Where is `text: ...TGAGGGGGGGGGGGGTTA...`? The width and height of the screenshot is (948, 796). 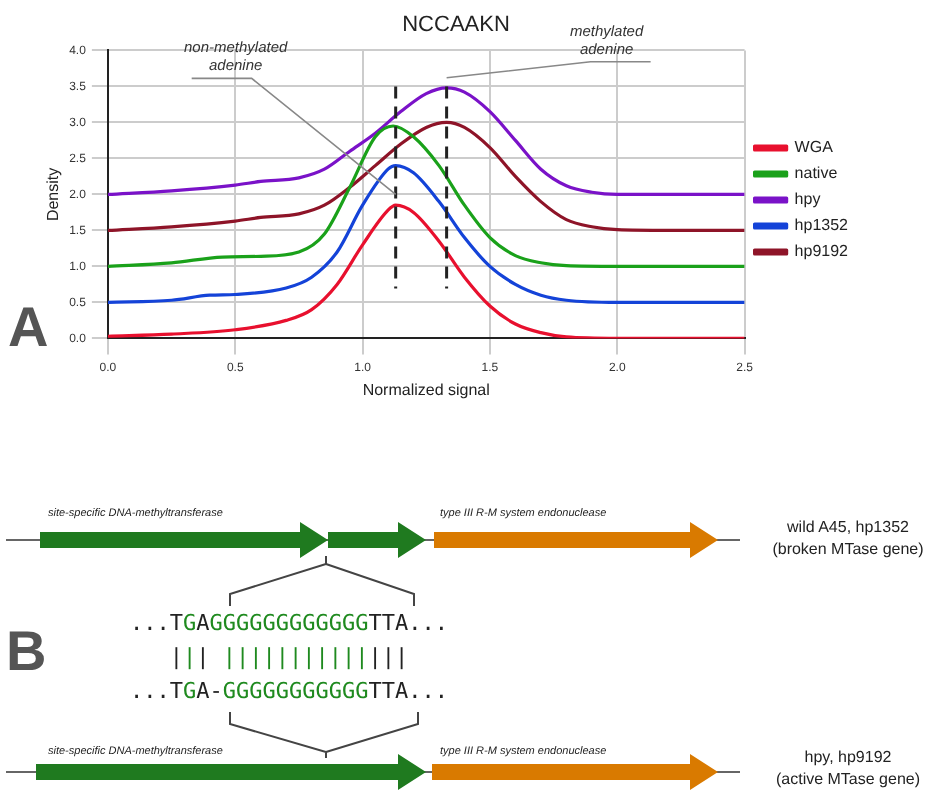
text: ...TGAGGGGGGGGGGGGTTA... is located at coordinates (289, 623).